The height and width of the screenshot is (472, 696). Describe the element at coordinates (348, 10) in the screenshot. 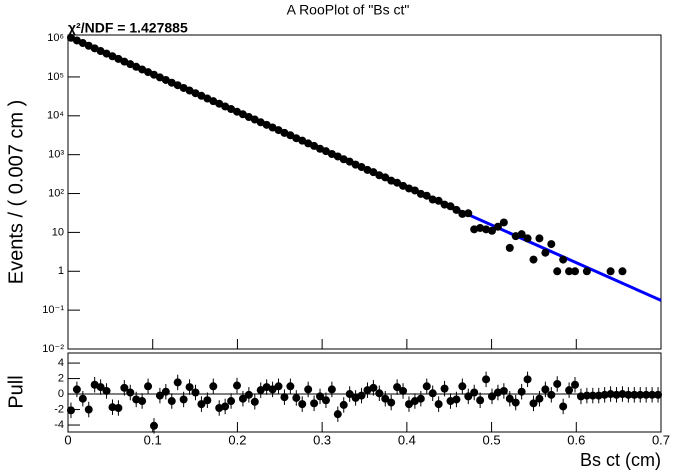

I see `chart-title: A RooPlot of "Bs ct"` at that location.